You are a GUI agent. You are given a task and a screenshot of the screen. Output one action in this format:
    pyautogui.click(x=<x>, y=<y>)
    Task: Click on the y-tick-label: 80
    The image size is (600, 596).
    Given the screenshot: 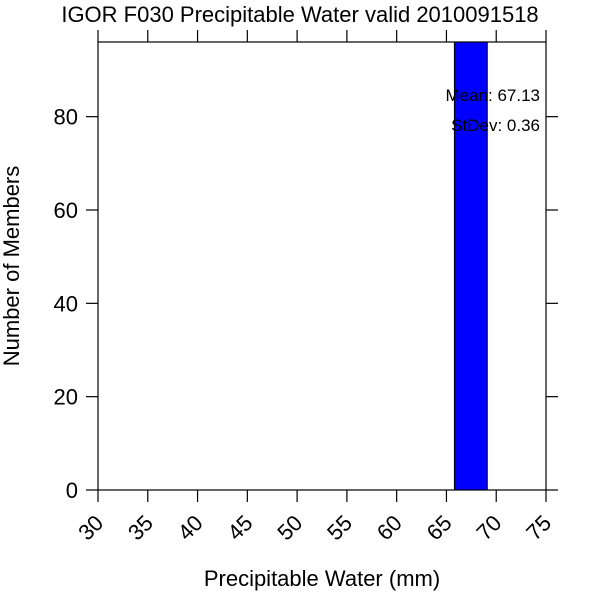 What is the action you would take?
    pyautogui.click(x=66, y=117)
    